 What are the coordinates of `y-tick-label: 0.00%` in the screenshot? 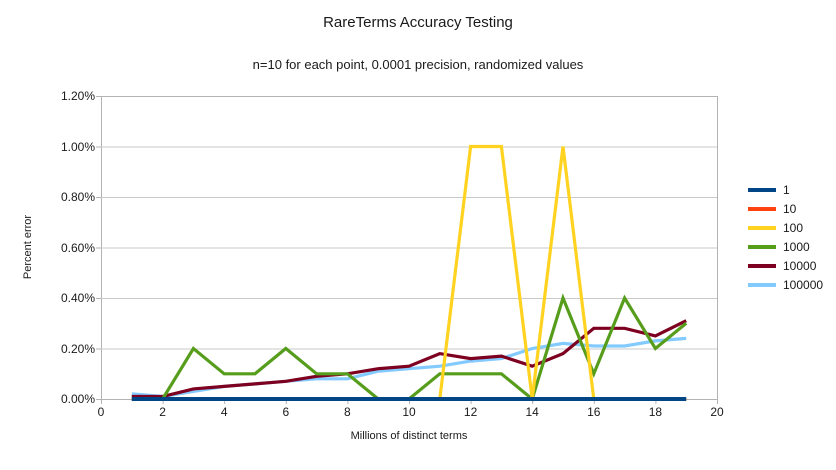 It's located at (77, 399).